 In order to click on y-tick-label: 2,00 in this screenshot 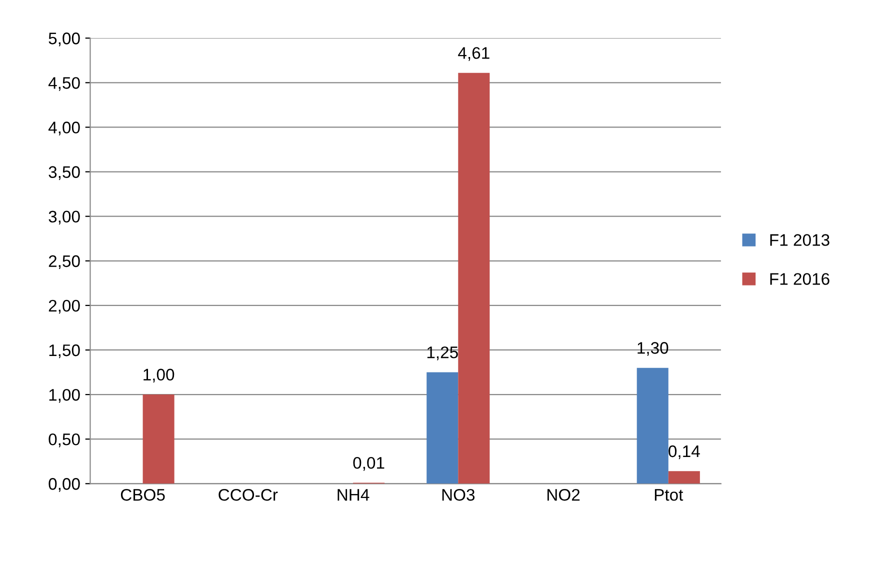, I will do `click(64, 307)`.